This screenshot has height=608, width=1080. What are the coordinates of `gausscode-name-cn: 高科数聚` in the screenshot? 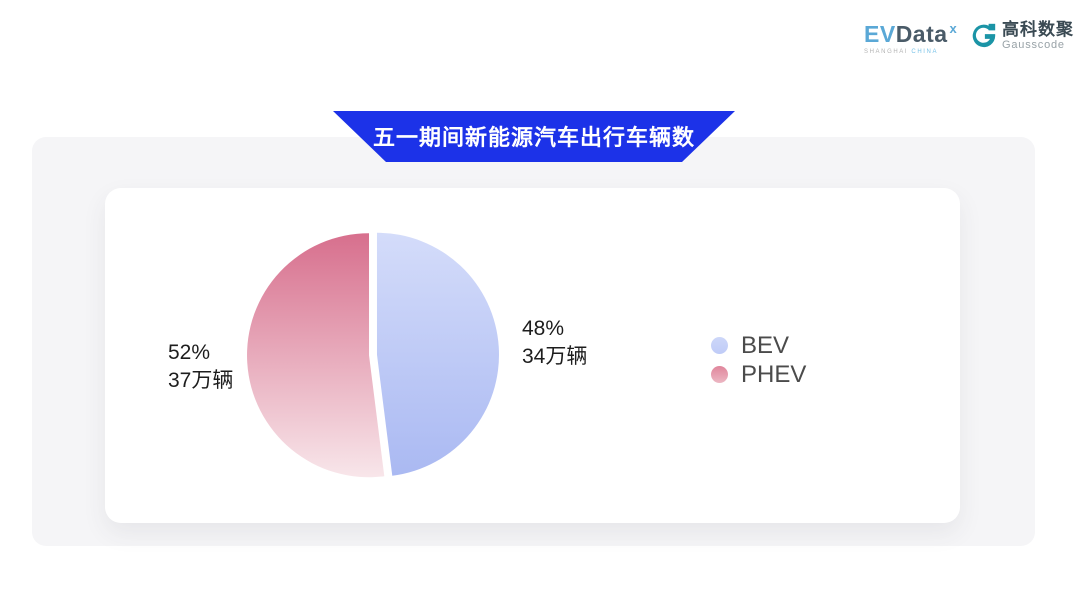 It's located at (1038, 29).